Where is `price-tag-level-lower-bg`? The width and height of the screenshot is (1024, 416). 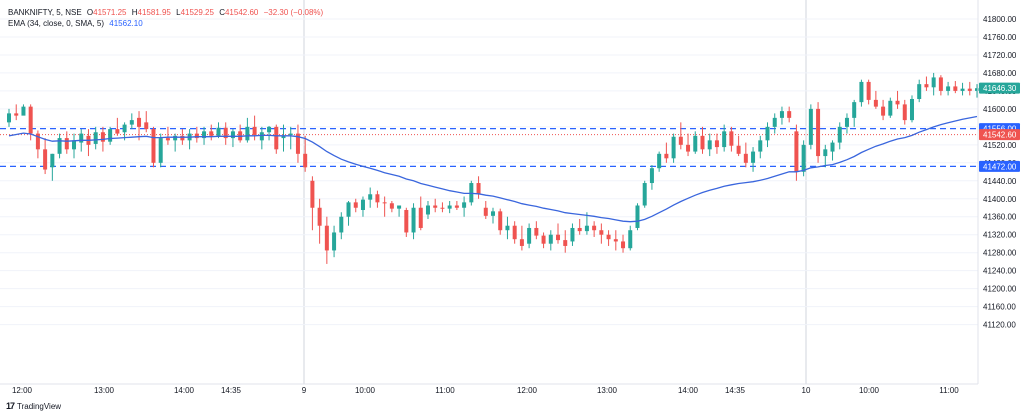 price-tag-level-lower-bg is located at coordinates (999, 166).